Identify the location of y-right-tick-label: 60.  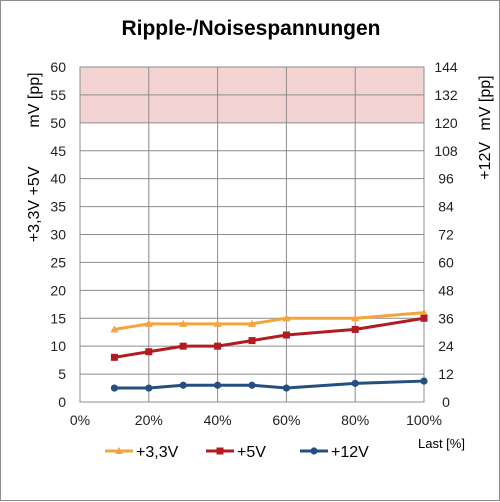
(446, 262).